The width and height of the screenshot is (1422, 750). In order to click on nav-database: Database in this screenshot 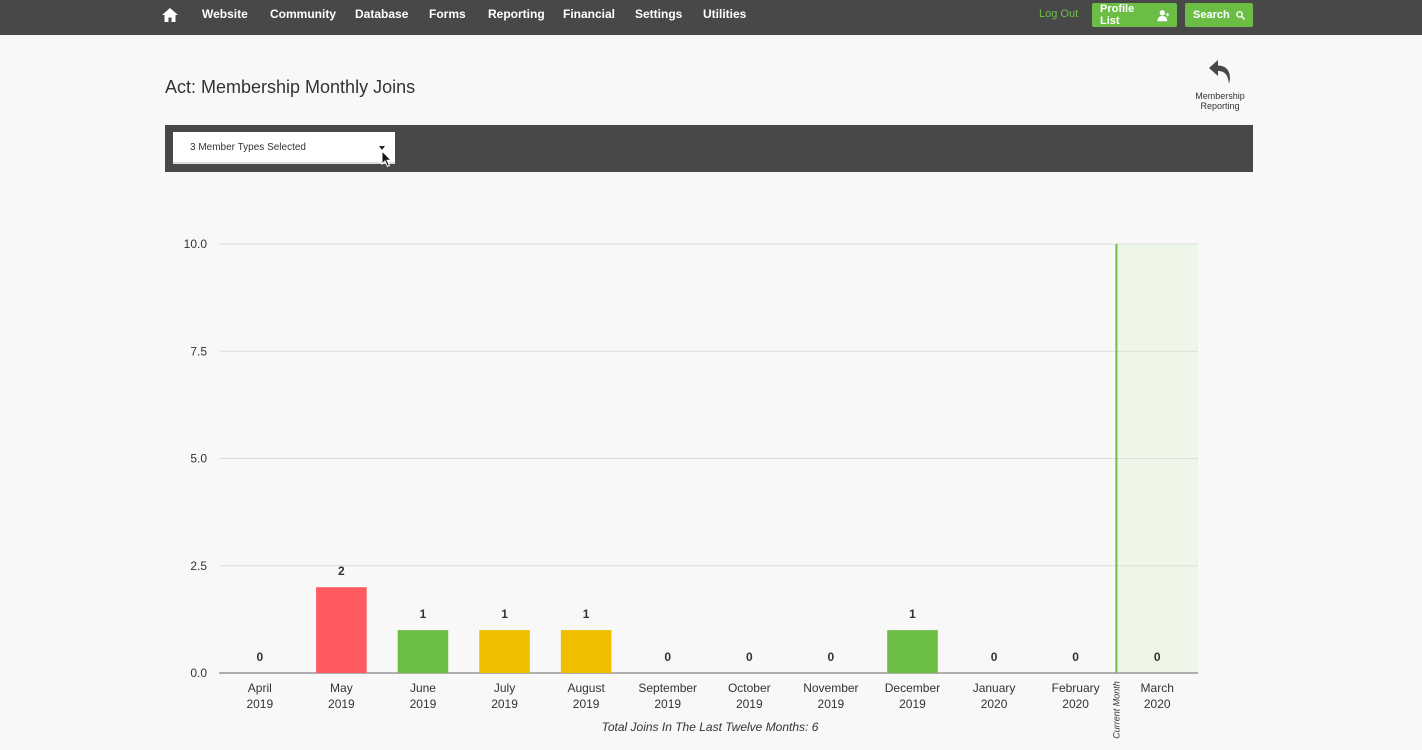, I will do `click(382, 14)`.